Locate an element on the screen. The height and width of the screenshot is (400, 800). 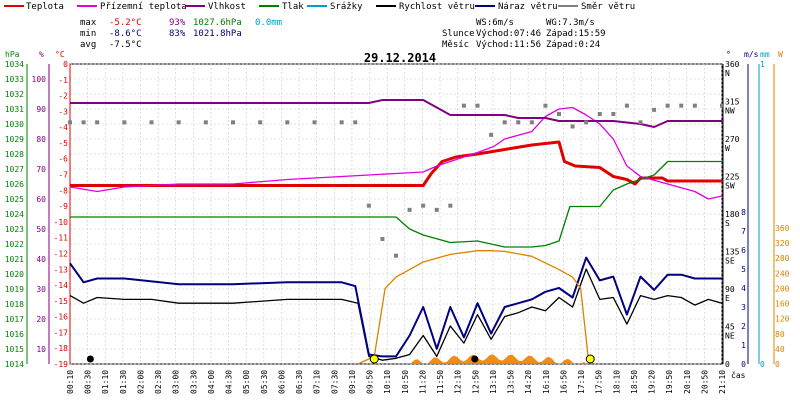
x-tick-label: 04:00 is located at coordinates (211, 382).